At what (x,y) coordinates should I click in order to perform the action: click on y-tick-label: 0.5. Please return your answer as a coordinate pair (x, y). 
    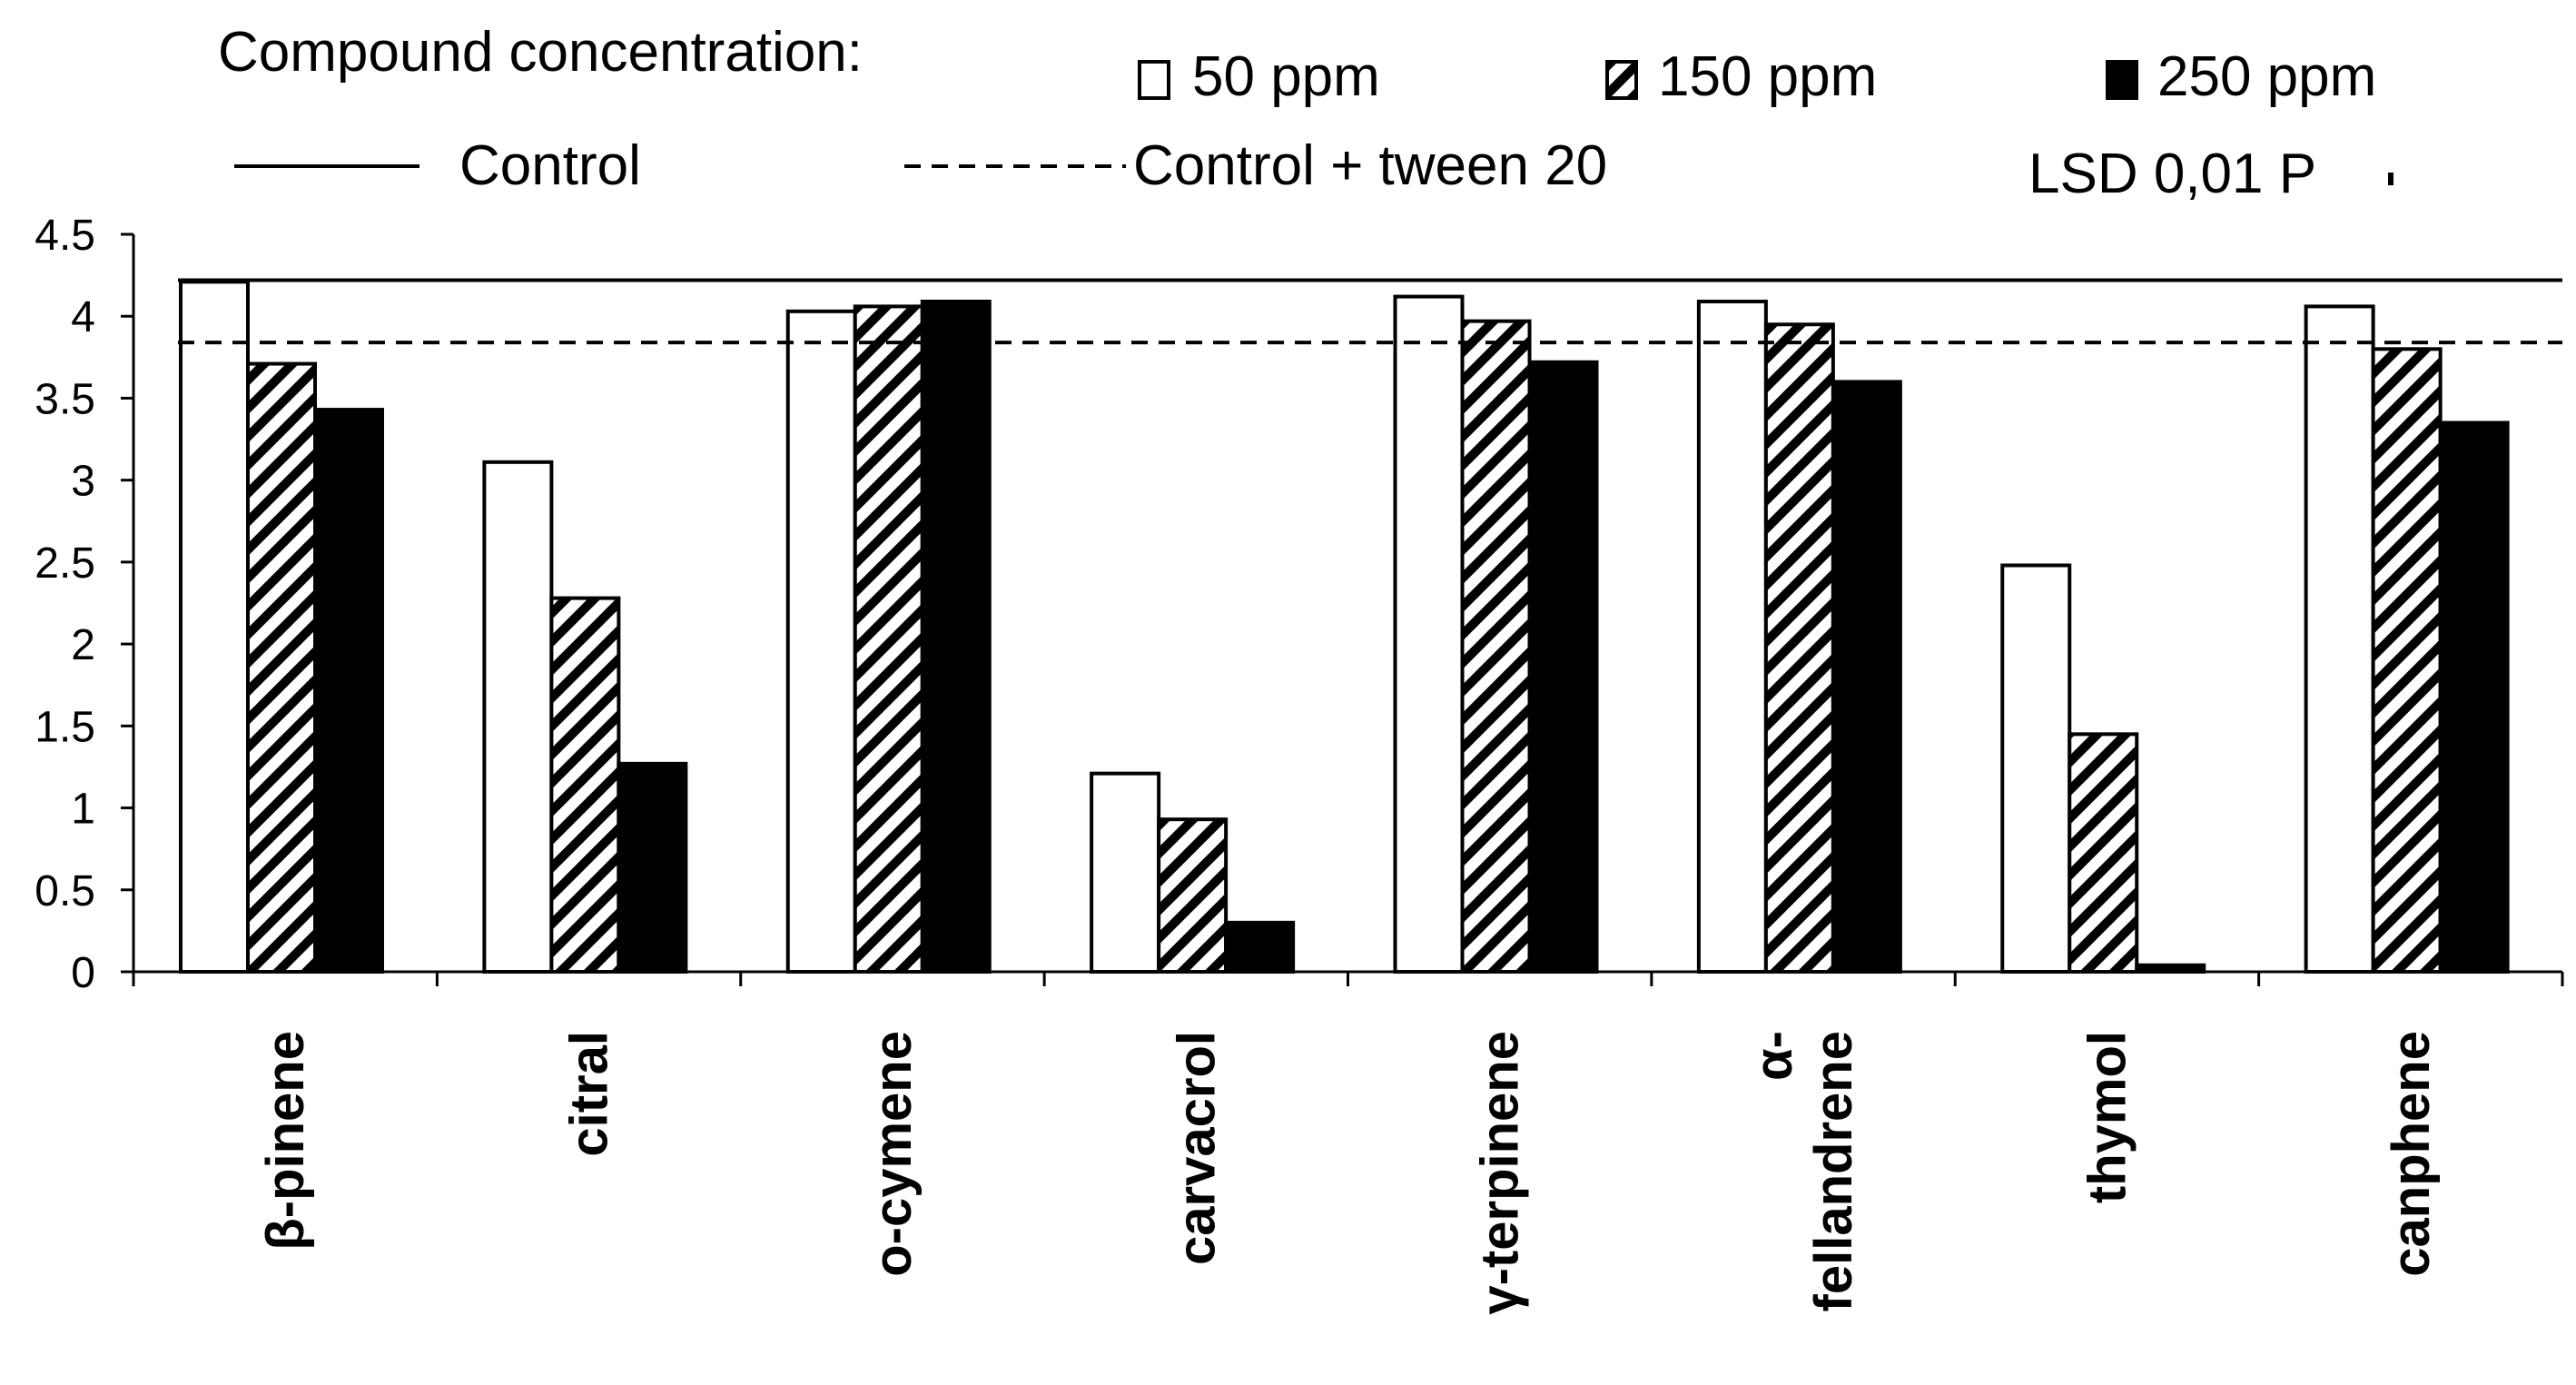
    Looking at the image, I should click on (65, 891).